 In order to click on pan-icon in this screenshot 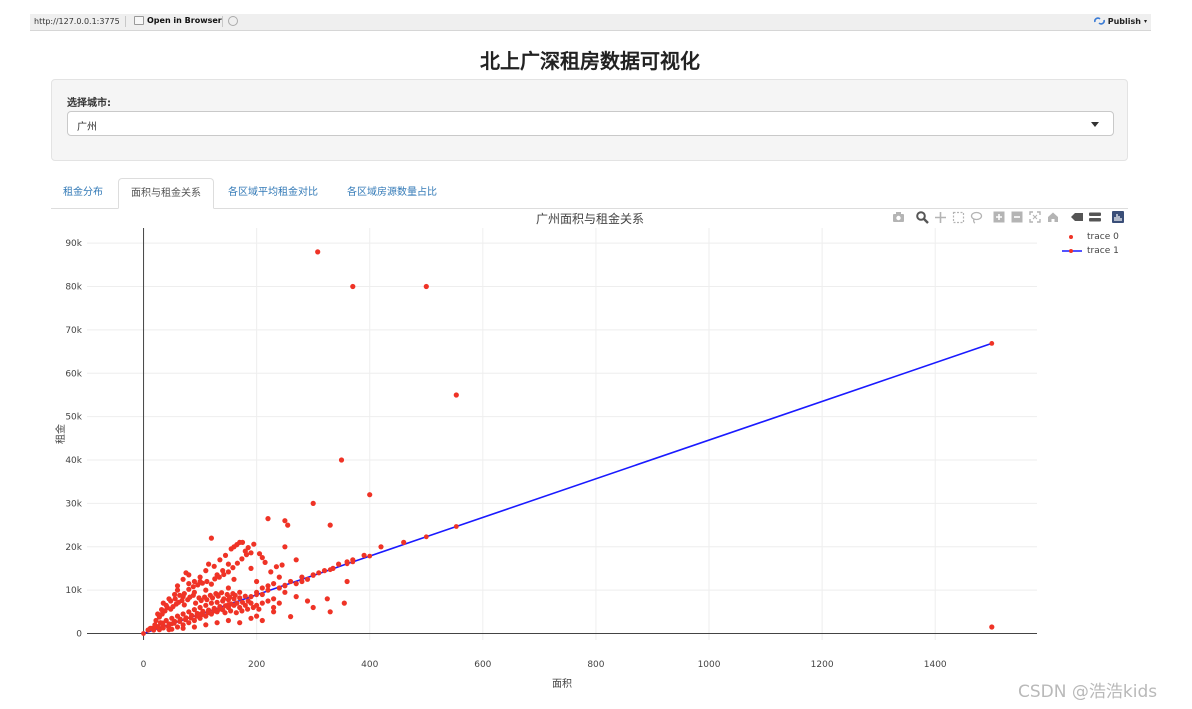, I will do `click(940, 217)`.